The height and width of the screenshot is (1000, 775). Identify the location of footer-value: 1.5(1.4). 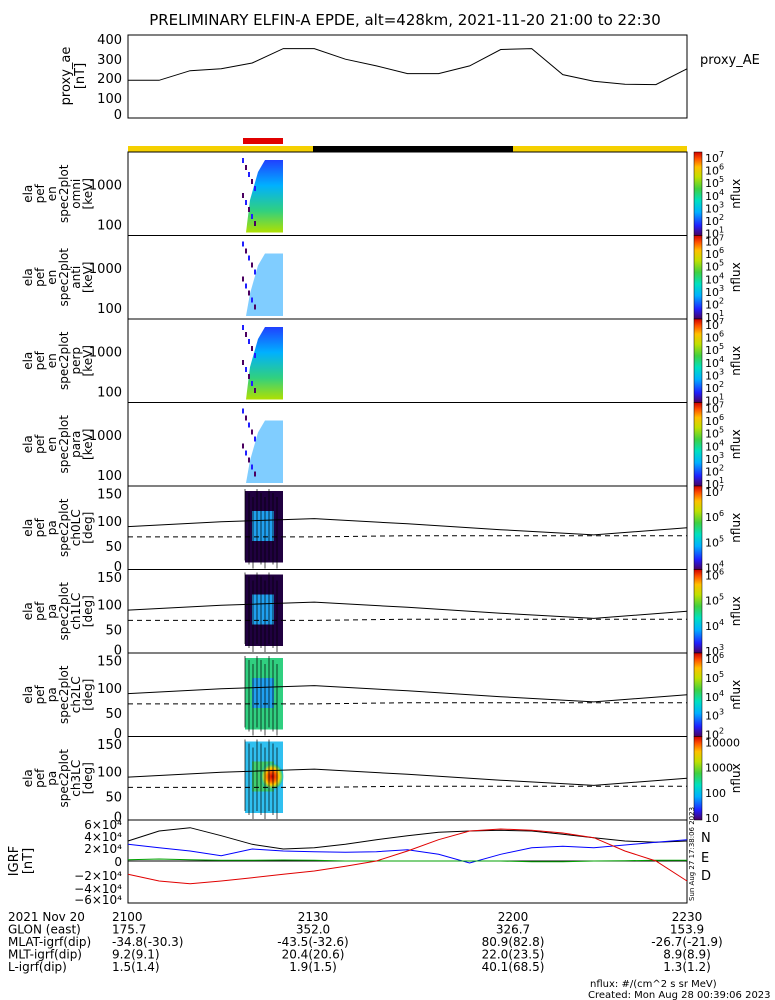
(136, 967).